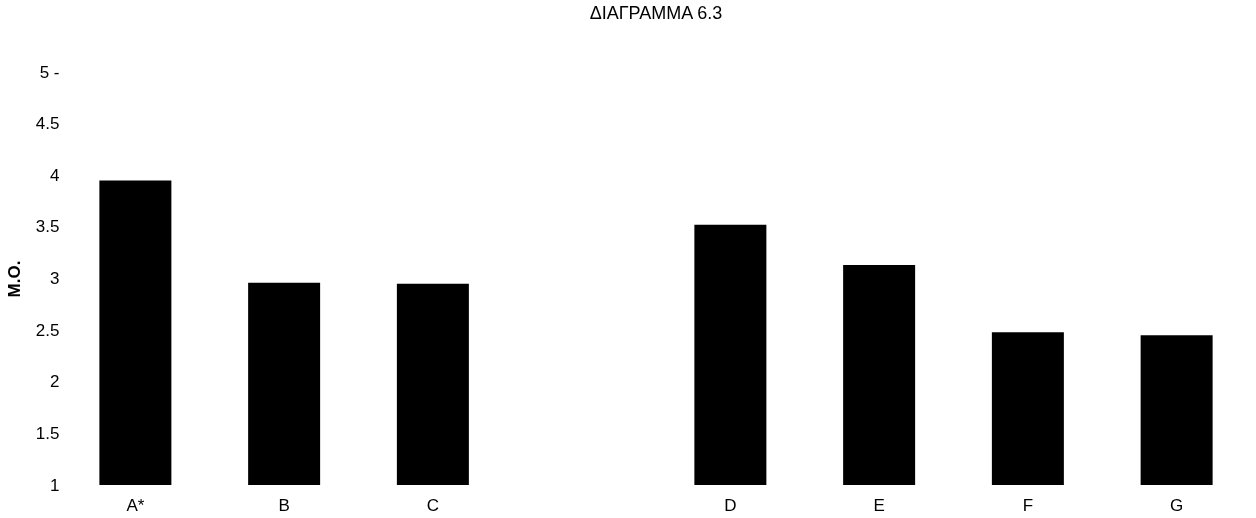 This screenshot has width=1256, height=518. Describe the element at coordinates (47, 227) in the screenshot. I see `y-tick-label: 3.5` at that location.